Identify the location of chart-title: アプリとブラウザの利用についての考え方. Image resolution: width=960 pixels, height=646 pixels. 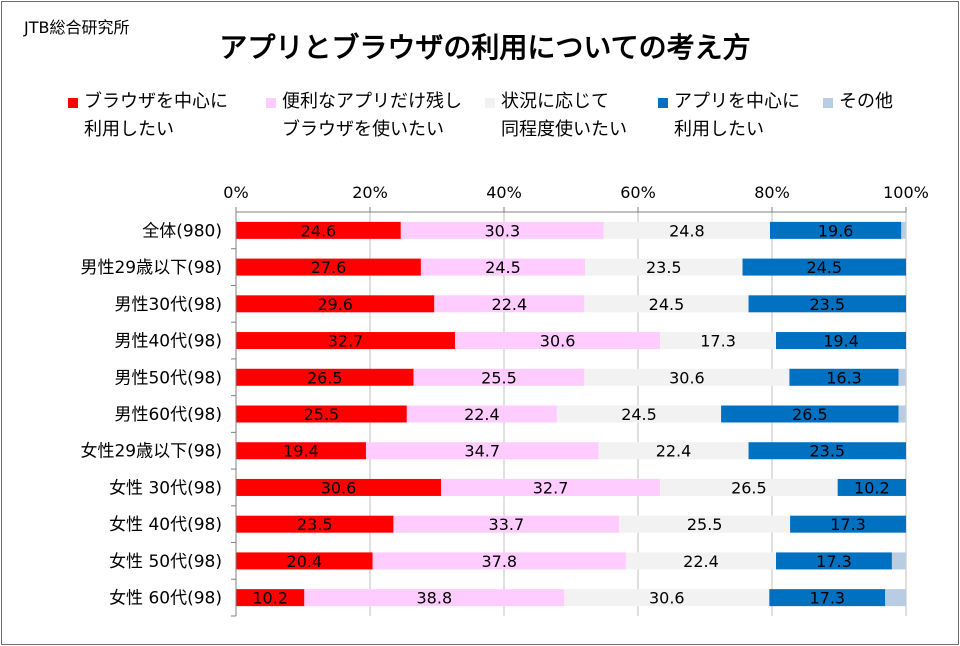
(485, 47).